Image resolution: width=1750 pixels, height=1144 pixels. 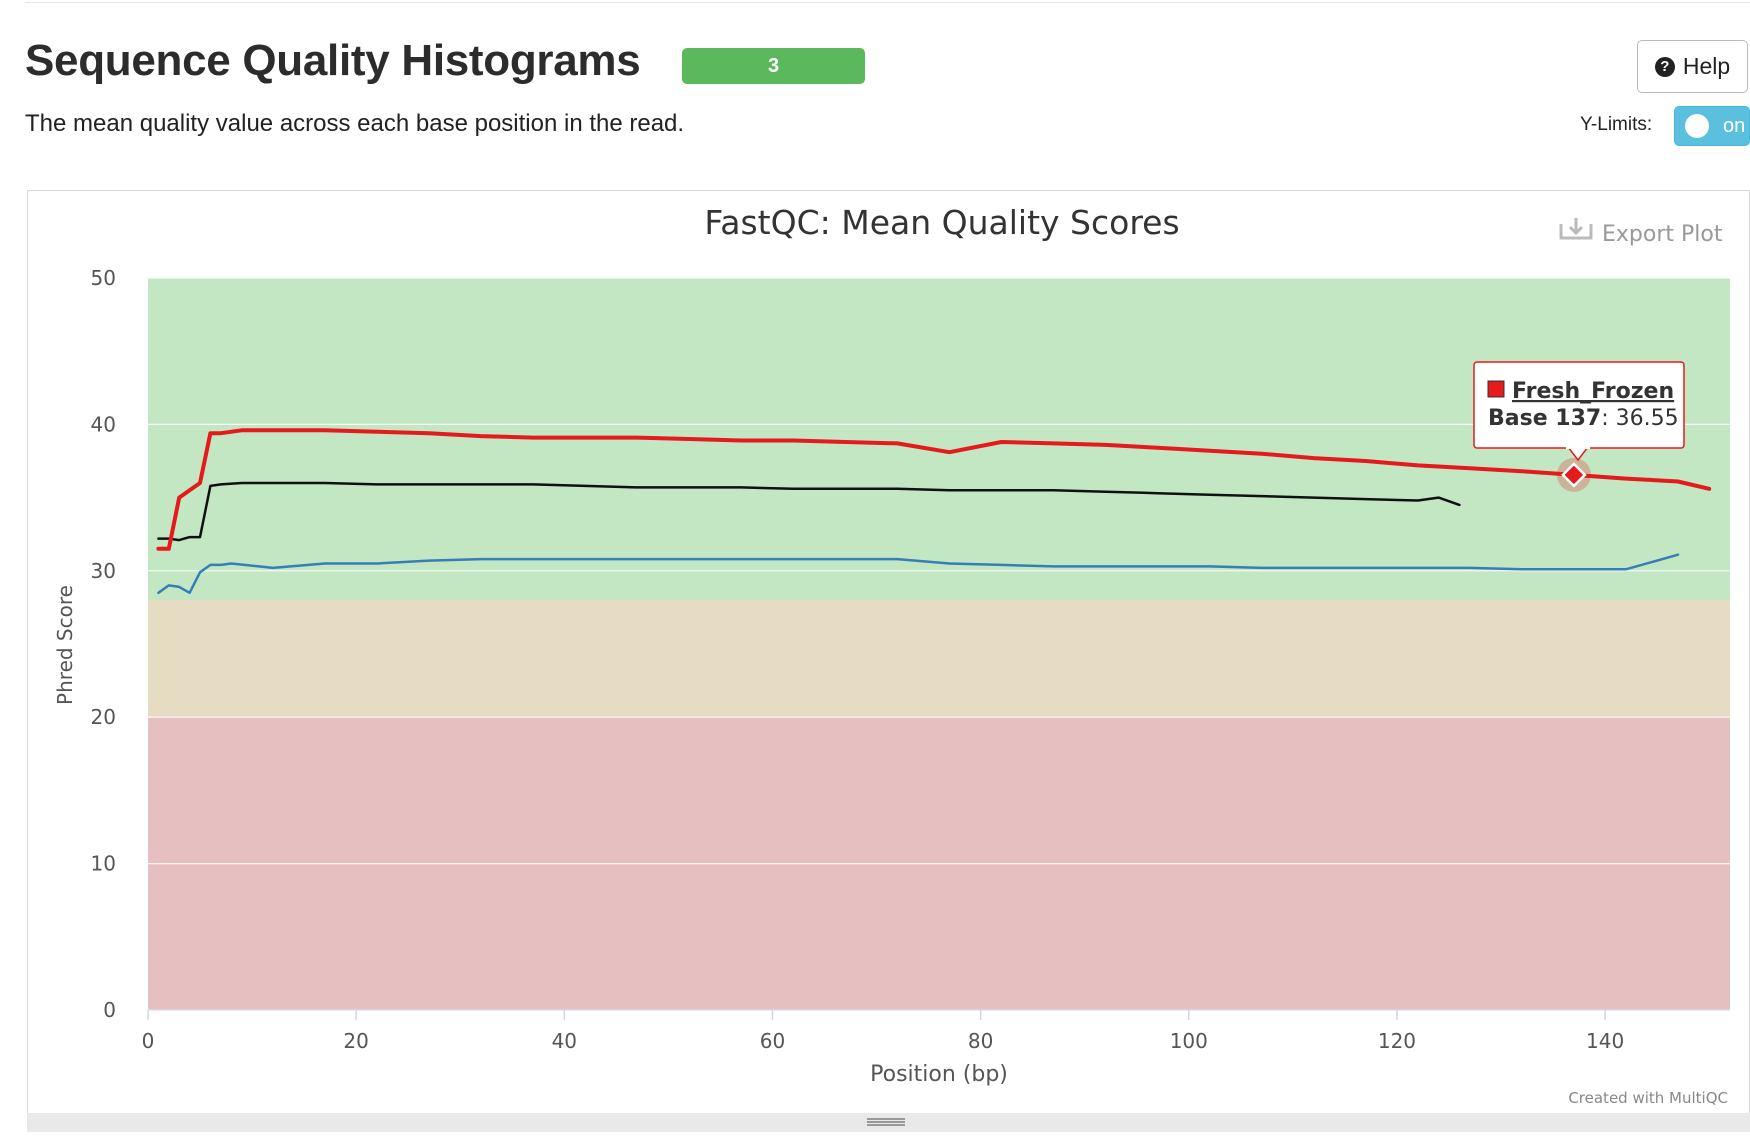 I want to click on tooltip-box, so click(x=1579, y=405).